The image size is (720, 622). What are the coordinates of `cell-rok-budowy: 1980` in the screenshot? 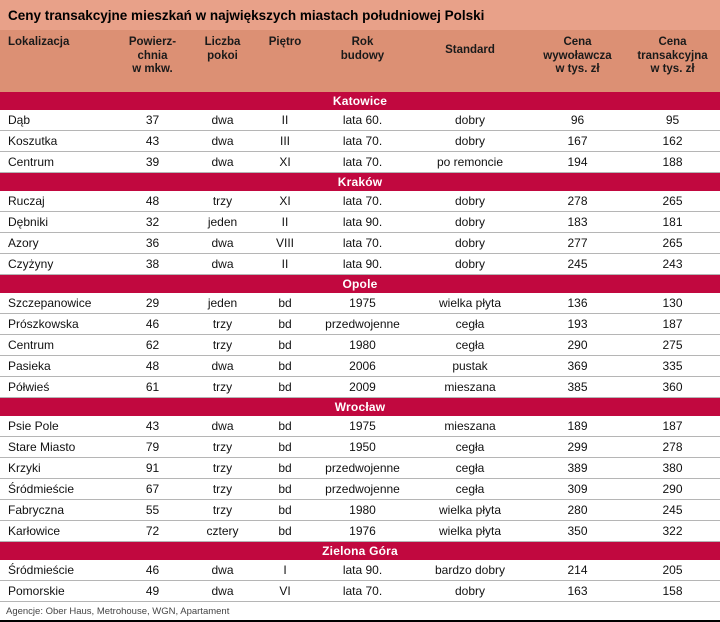 It's located at (362, 345).